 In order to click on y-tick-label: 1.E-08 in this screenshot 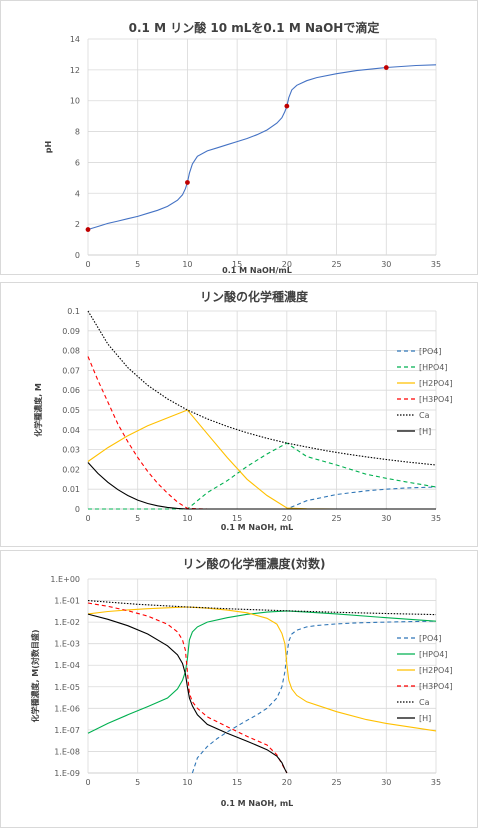, I will do `click(67, 751)`.